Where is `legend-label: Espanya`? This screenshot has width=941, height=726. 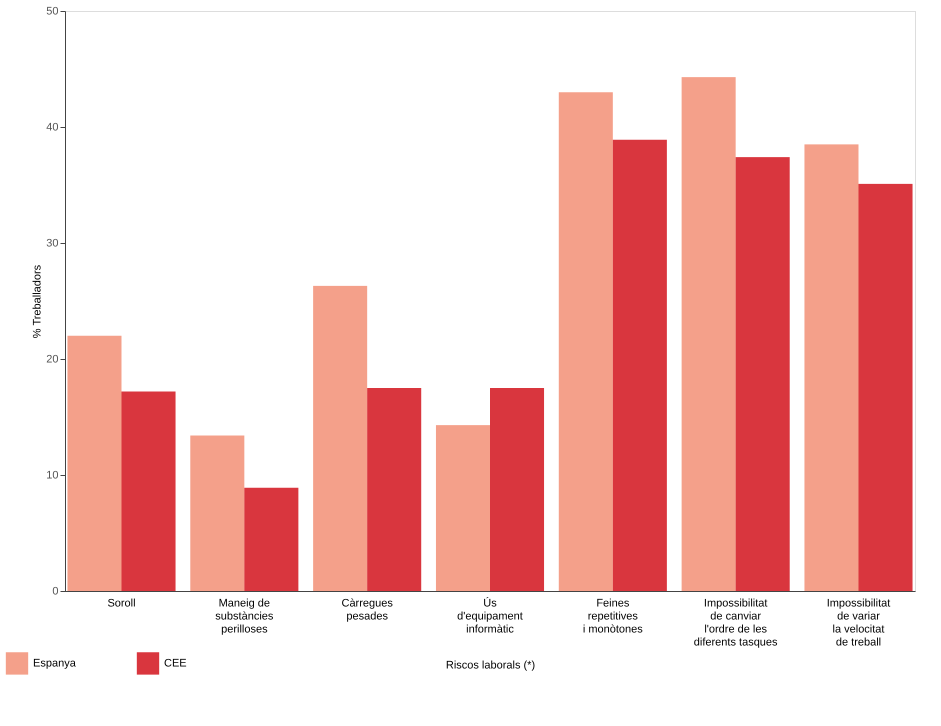
legend-label: Espanya is located at coordinates (55, 663).